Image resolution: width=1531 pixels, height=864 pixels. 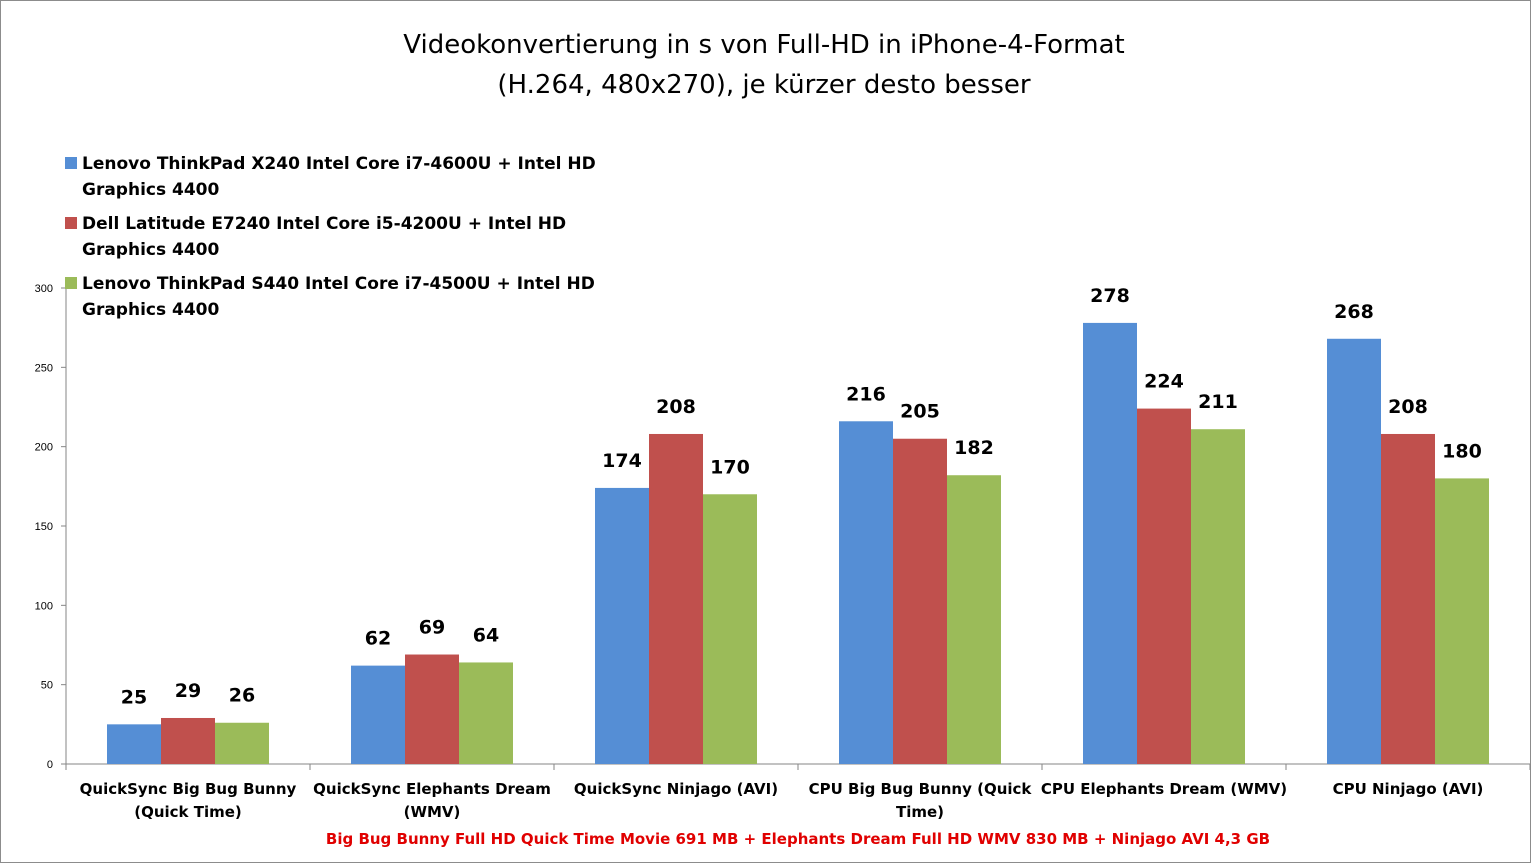 I want to click on data-label: 29, so click(x=188, y=691).